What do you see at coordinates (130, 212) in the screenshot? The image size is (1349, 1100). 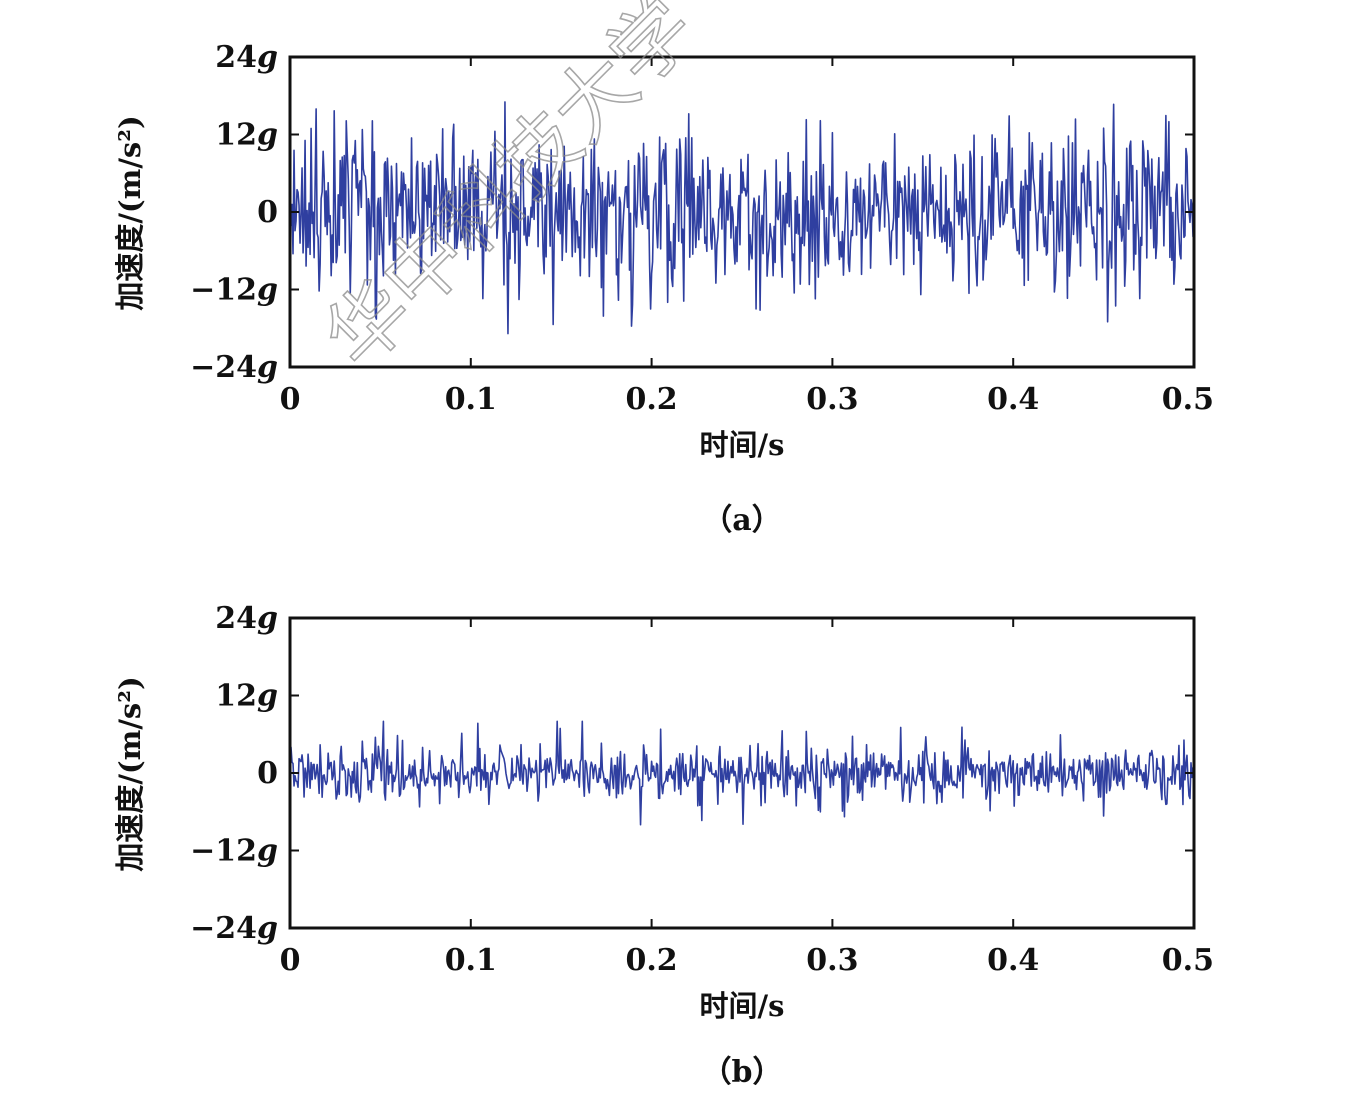 I see `y-axis-label-a: 加速度/(m/s²)` at bounding box center [130, 212].